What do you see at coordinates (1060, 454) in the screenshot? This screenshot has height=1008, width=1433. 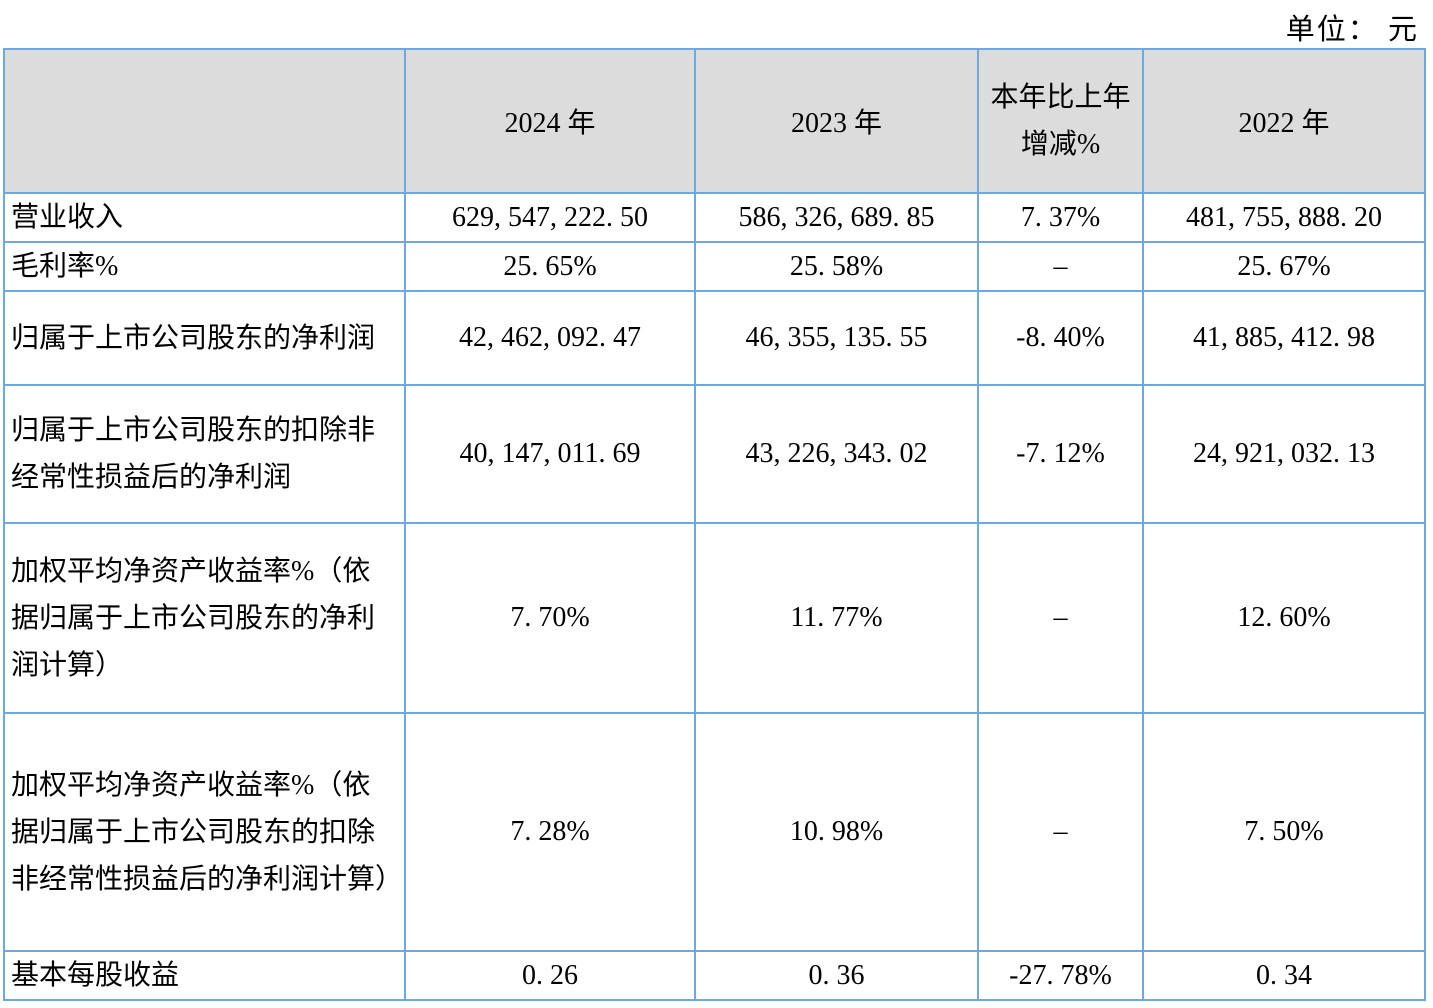 I see `cell-yoy-change: -7. 12%` at bounding box center [1060, 454].